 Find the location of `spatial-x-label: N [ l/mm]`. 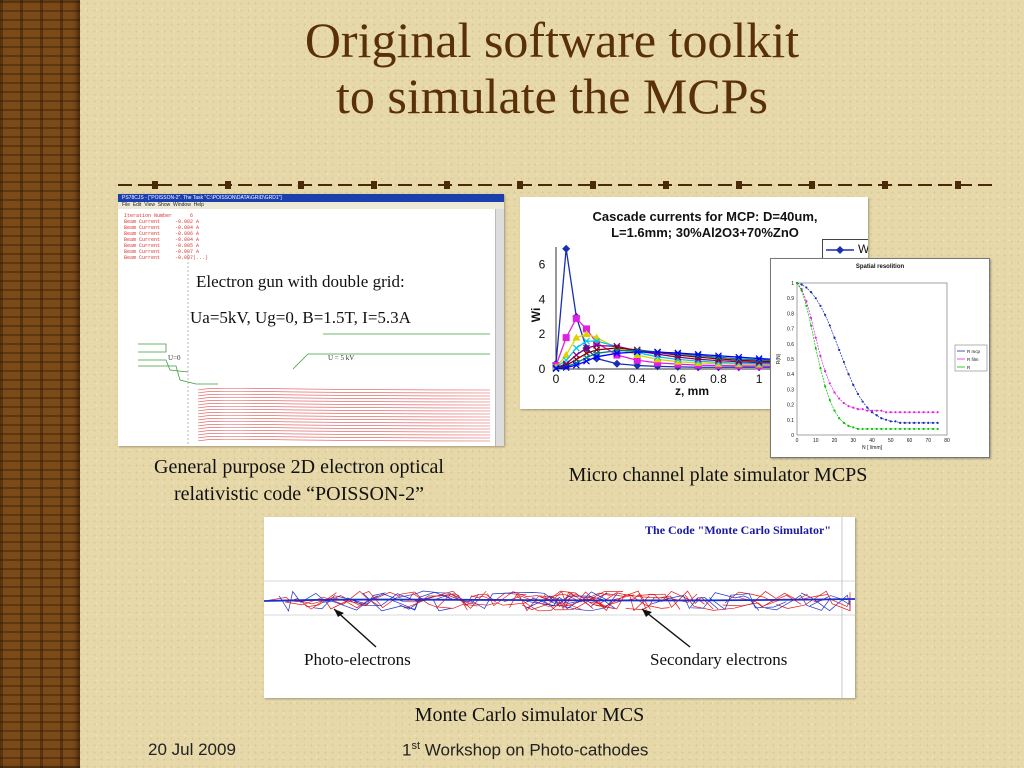

spatial-x-label: N [ l/mm] is located at coordinates (872, 448).